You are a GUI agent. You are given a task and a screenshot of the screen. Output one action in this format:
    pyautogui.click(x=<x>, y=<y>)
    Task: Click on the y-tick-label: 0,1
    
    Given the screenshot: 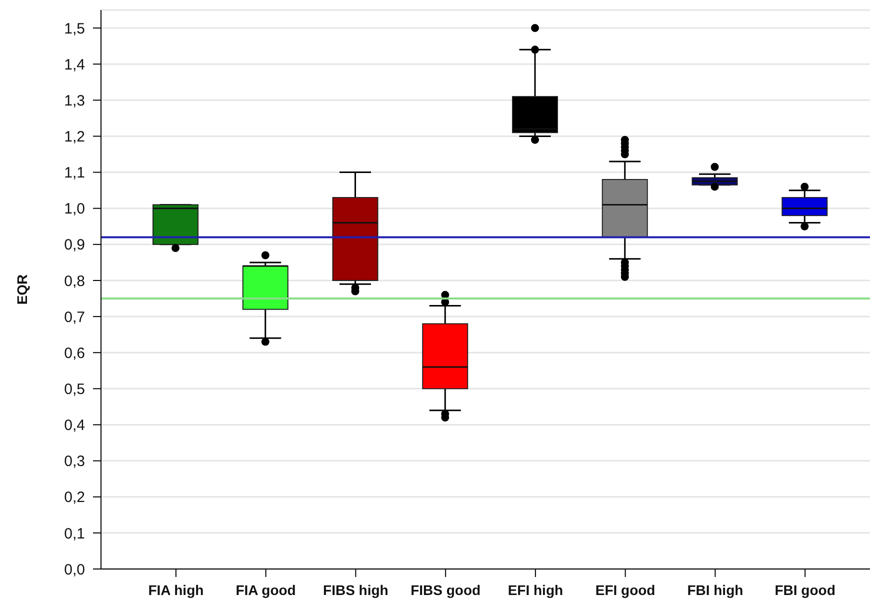 What is the action you would take?
    pyautogui.click(x=74, y=533)
    